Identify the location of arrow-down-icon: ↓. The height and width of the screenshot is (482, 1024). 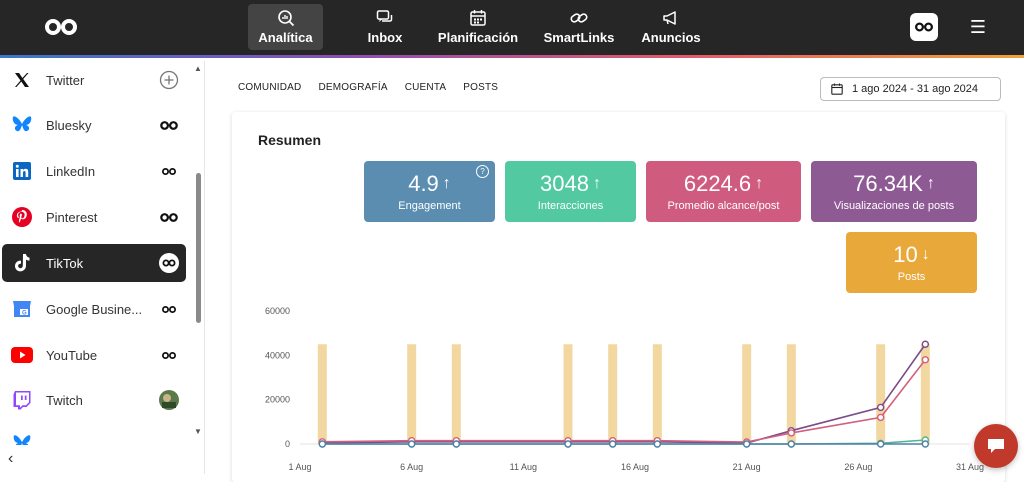
(925, 254).